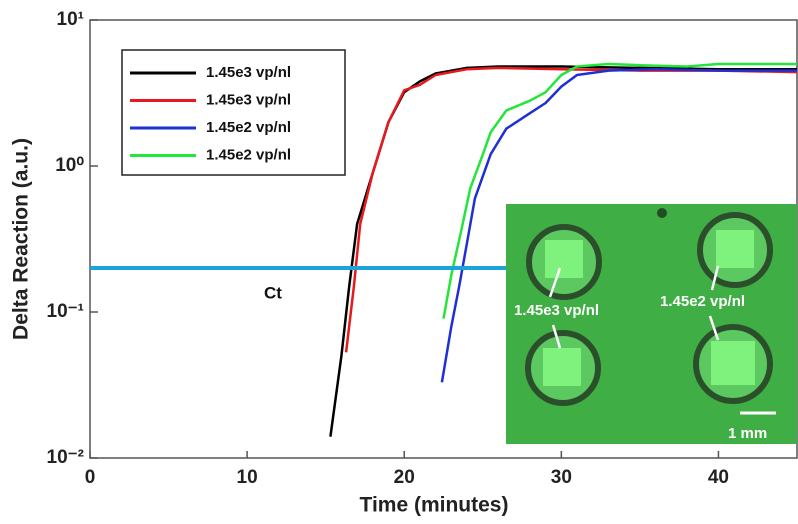 The height and width of the screenshot is (524, 798). What do you see at coordinates (69, 165) in the screenshot?
I see `y-tick-label: 10⁰` at bounding box center [69, 165].